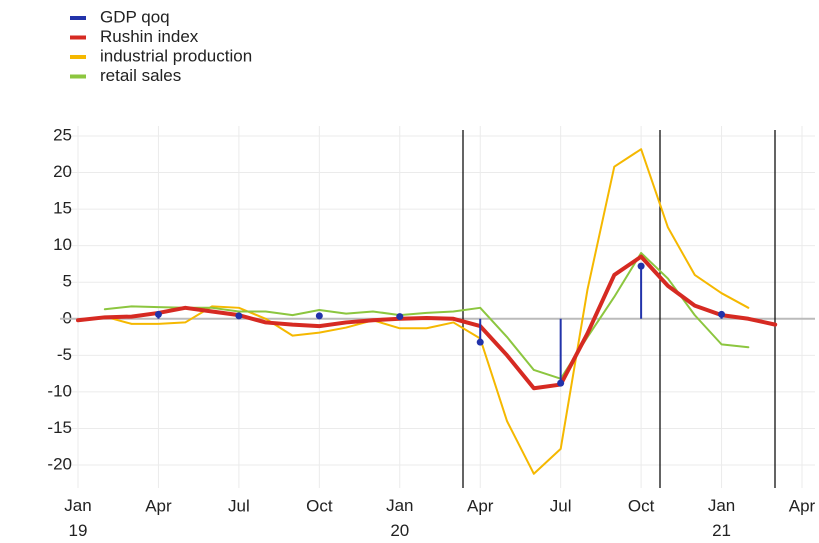  I want to click on y-tick-label: -15, so click(59, 427).